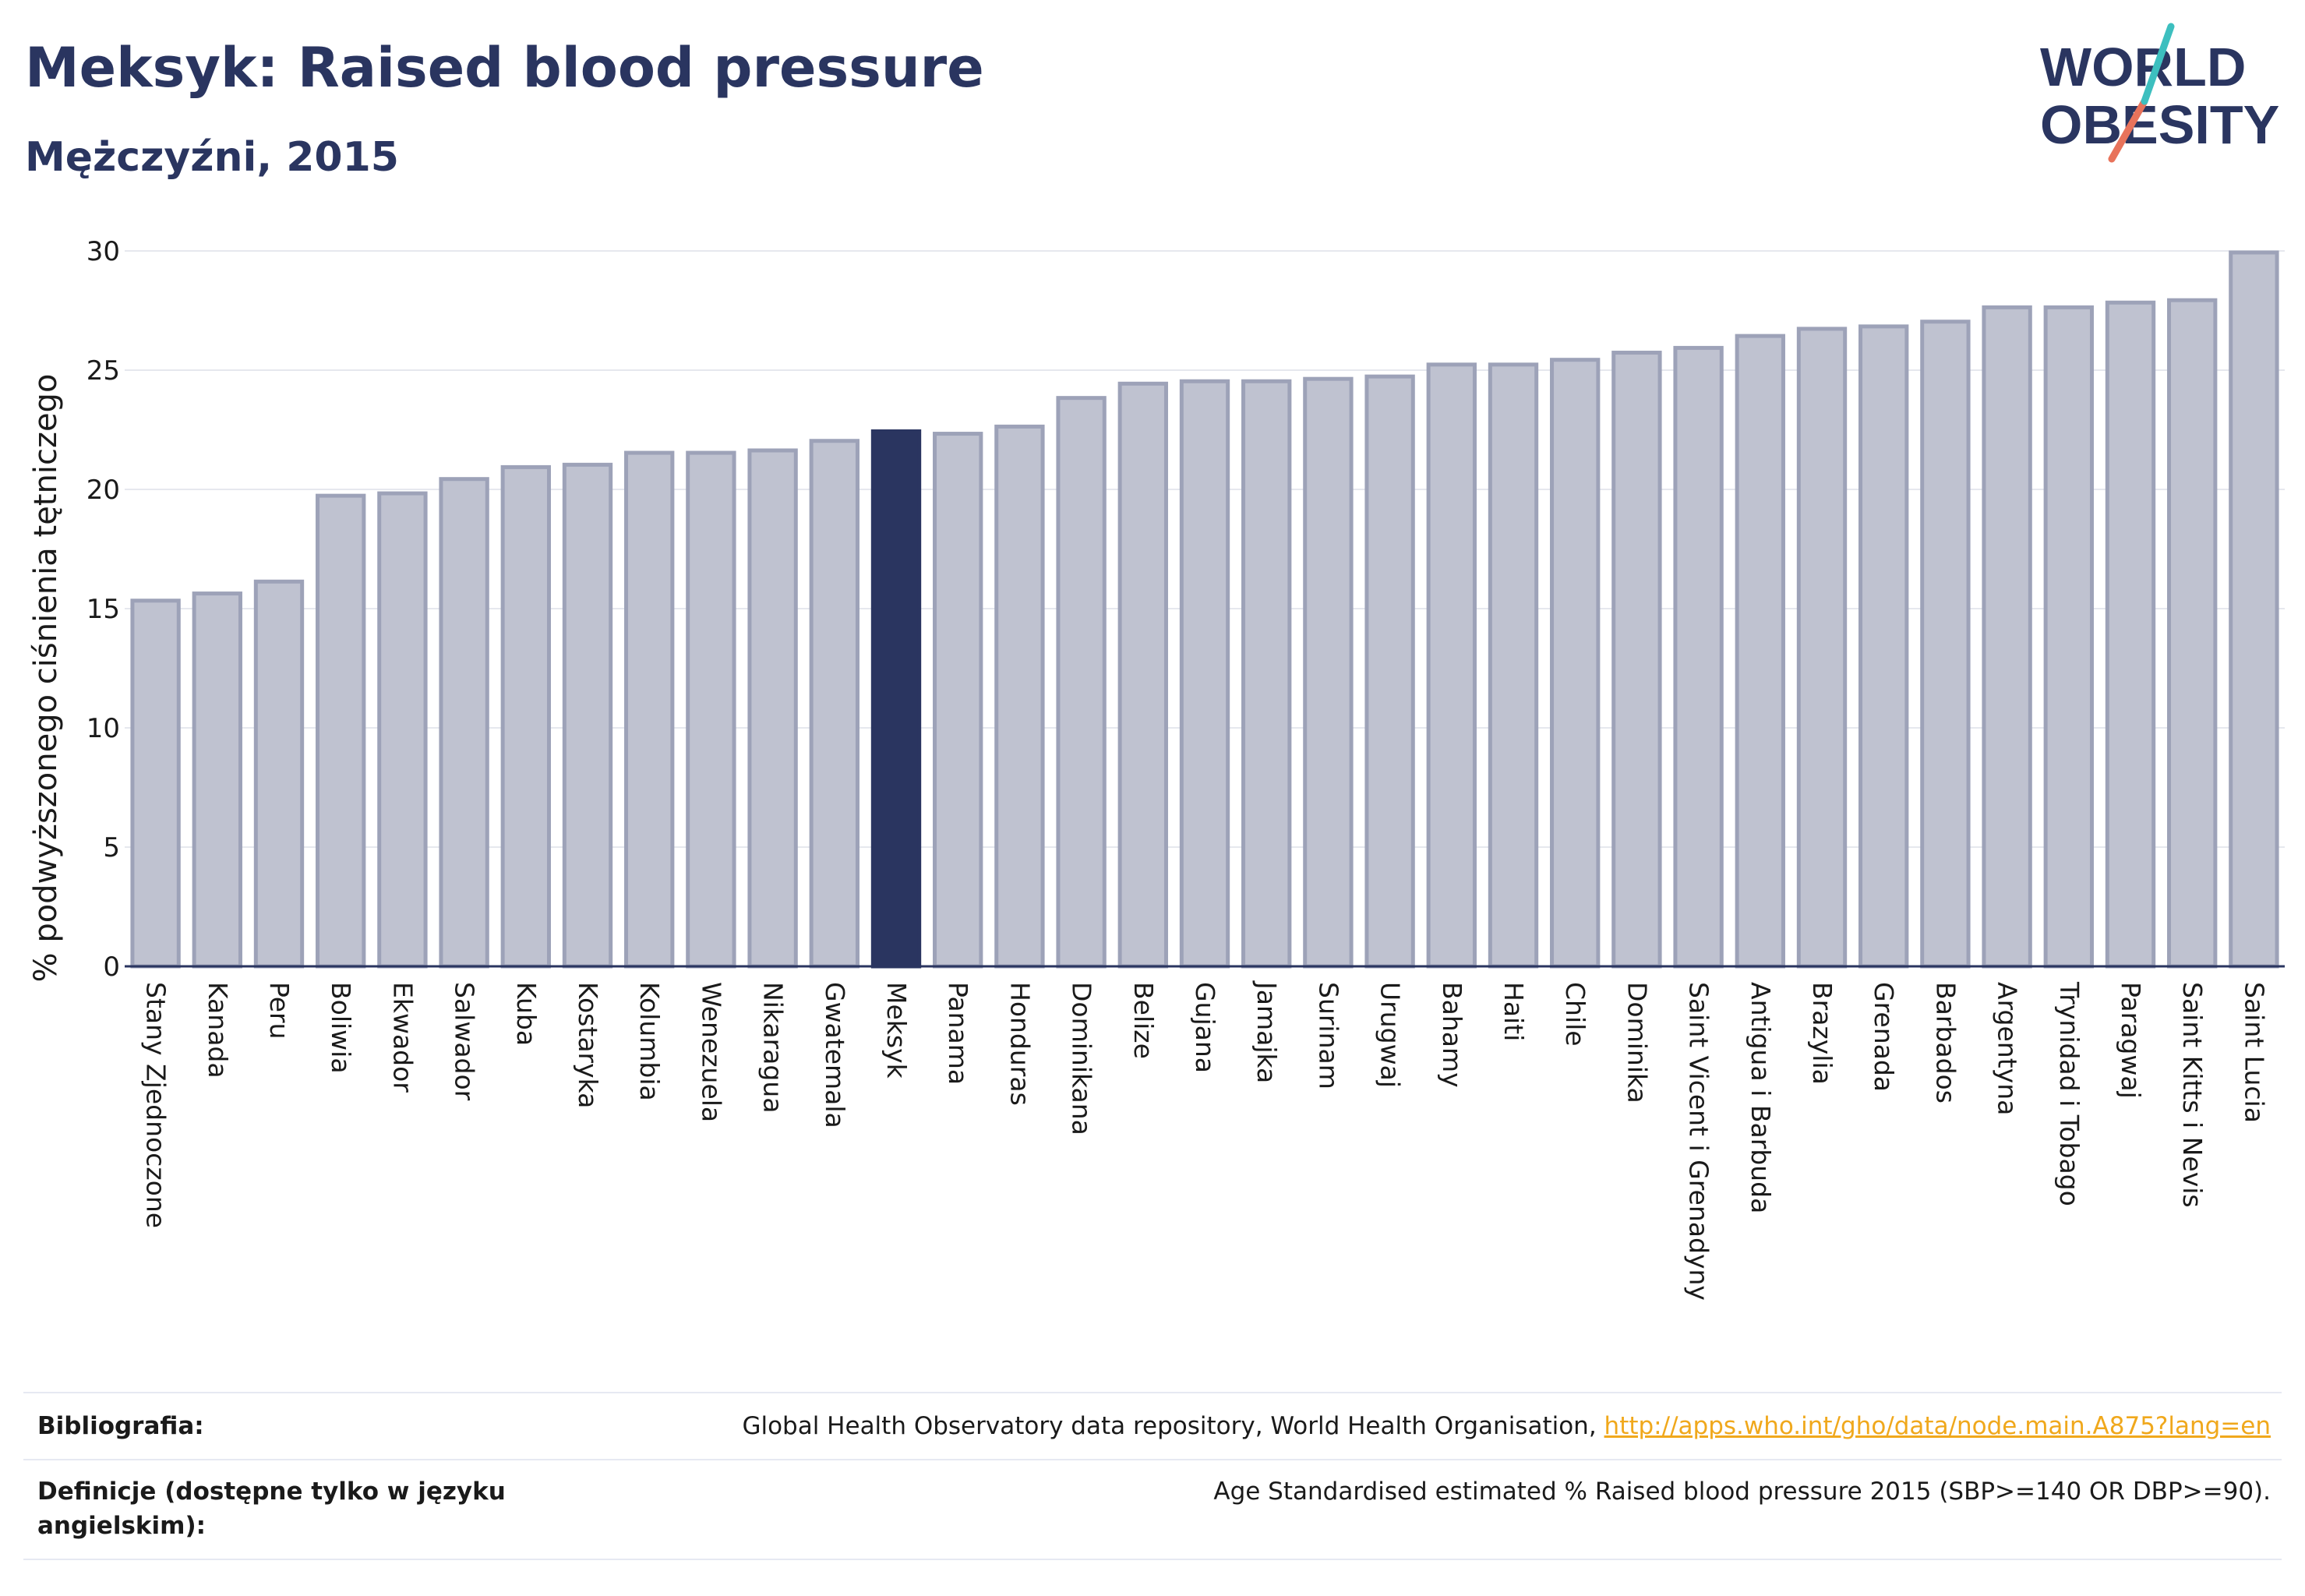 The height and width of the screenshot is (1596, 2305). Describe the element at coordinates (46, 678) in the screenshot. I see `y-axis-title: % podwyższonego ciśnienia tętniczego` at that location.